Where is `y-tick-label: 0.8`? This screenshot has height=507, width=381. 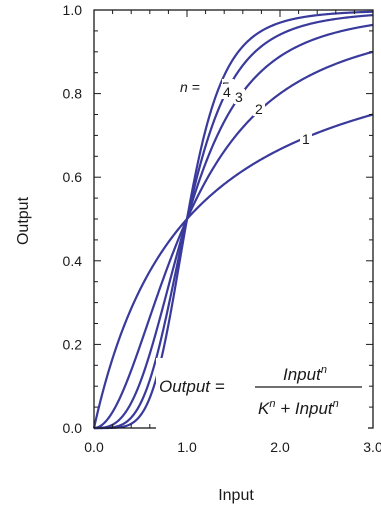
y-tick-label: 0.8 is located at coordinates (73, 94).